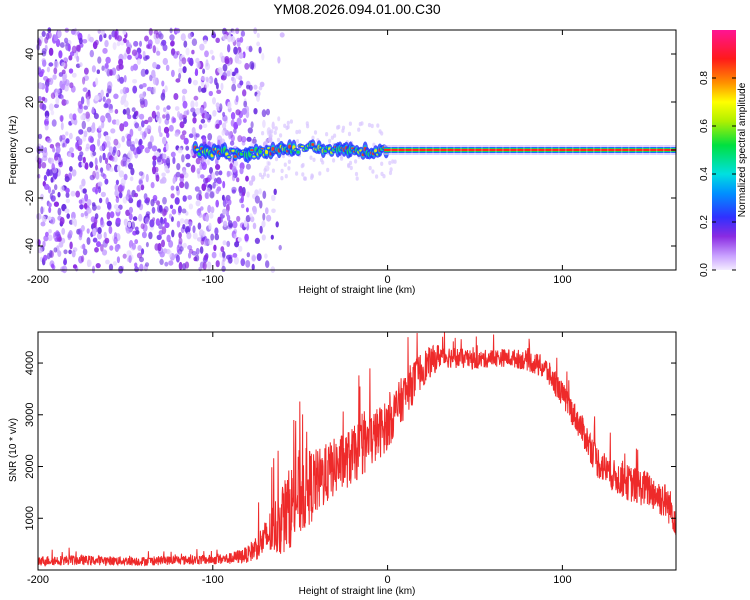  Describe the element at coordinates (357, 591) in the screenshot. I see `snr-xlabel: Height of straight line (km)` at that location.